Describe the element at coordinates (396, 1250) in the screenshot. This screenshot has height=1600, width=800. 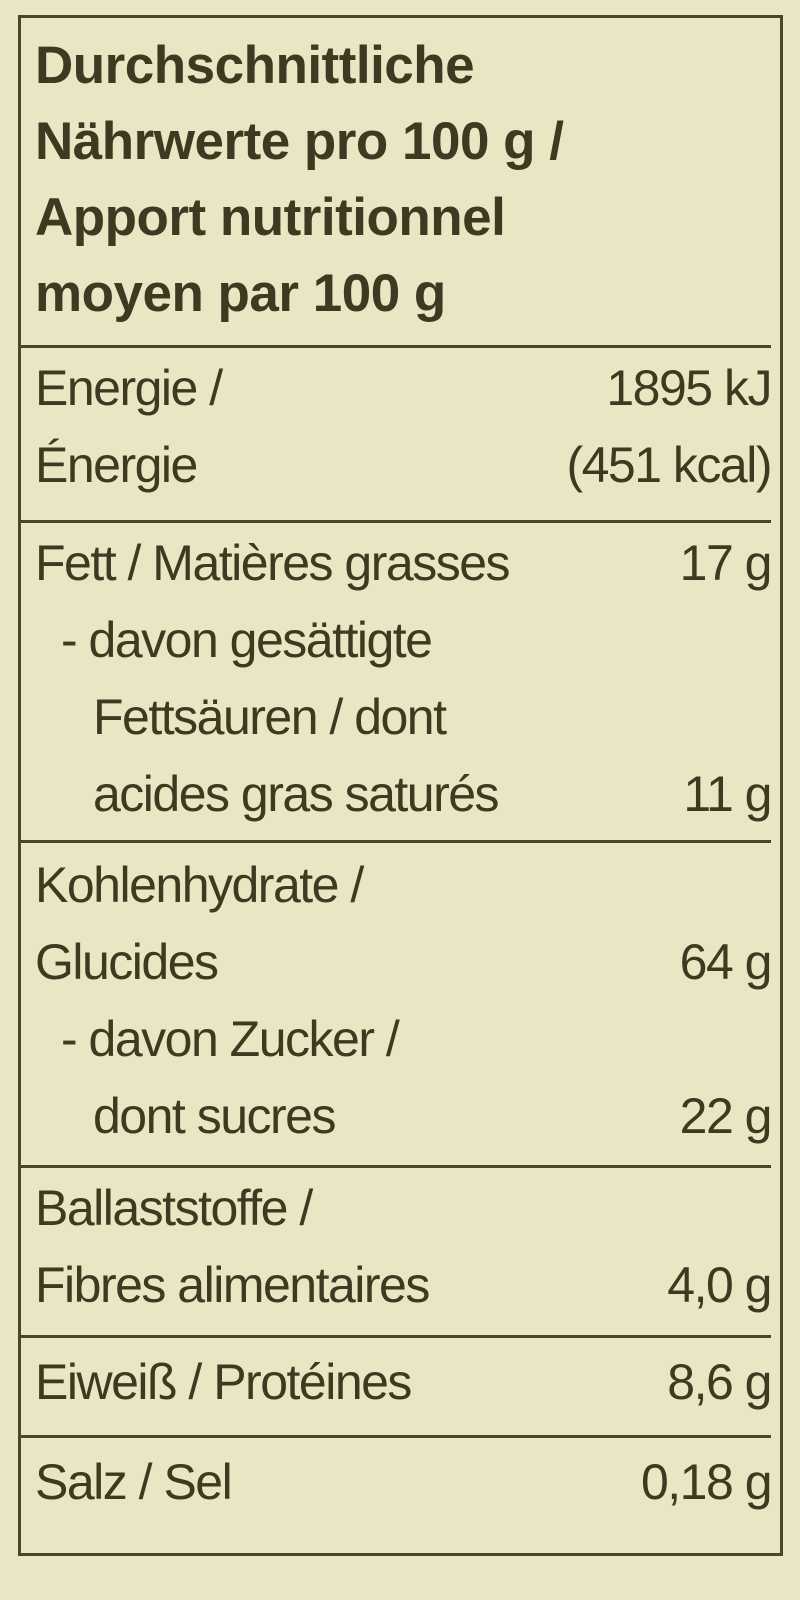
I see `fibre-row: Ballaststoffe / Fibres alimentaires 4,0 g` at that location.